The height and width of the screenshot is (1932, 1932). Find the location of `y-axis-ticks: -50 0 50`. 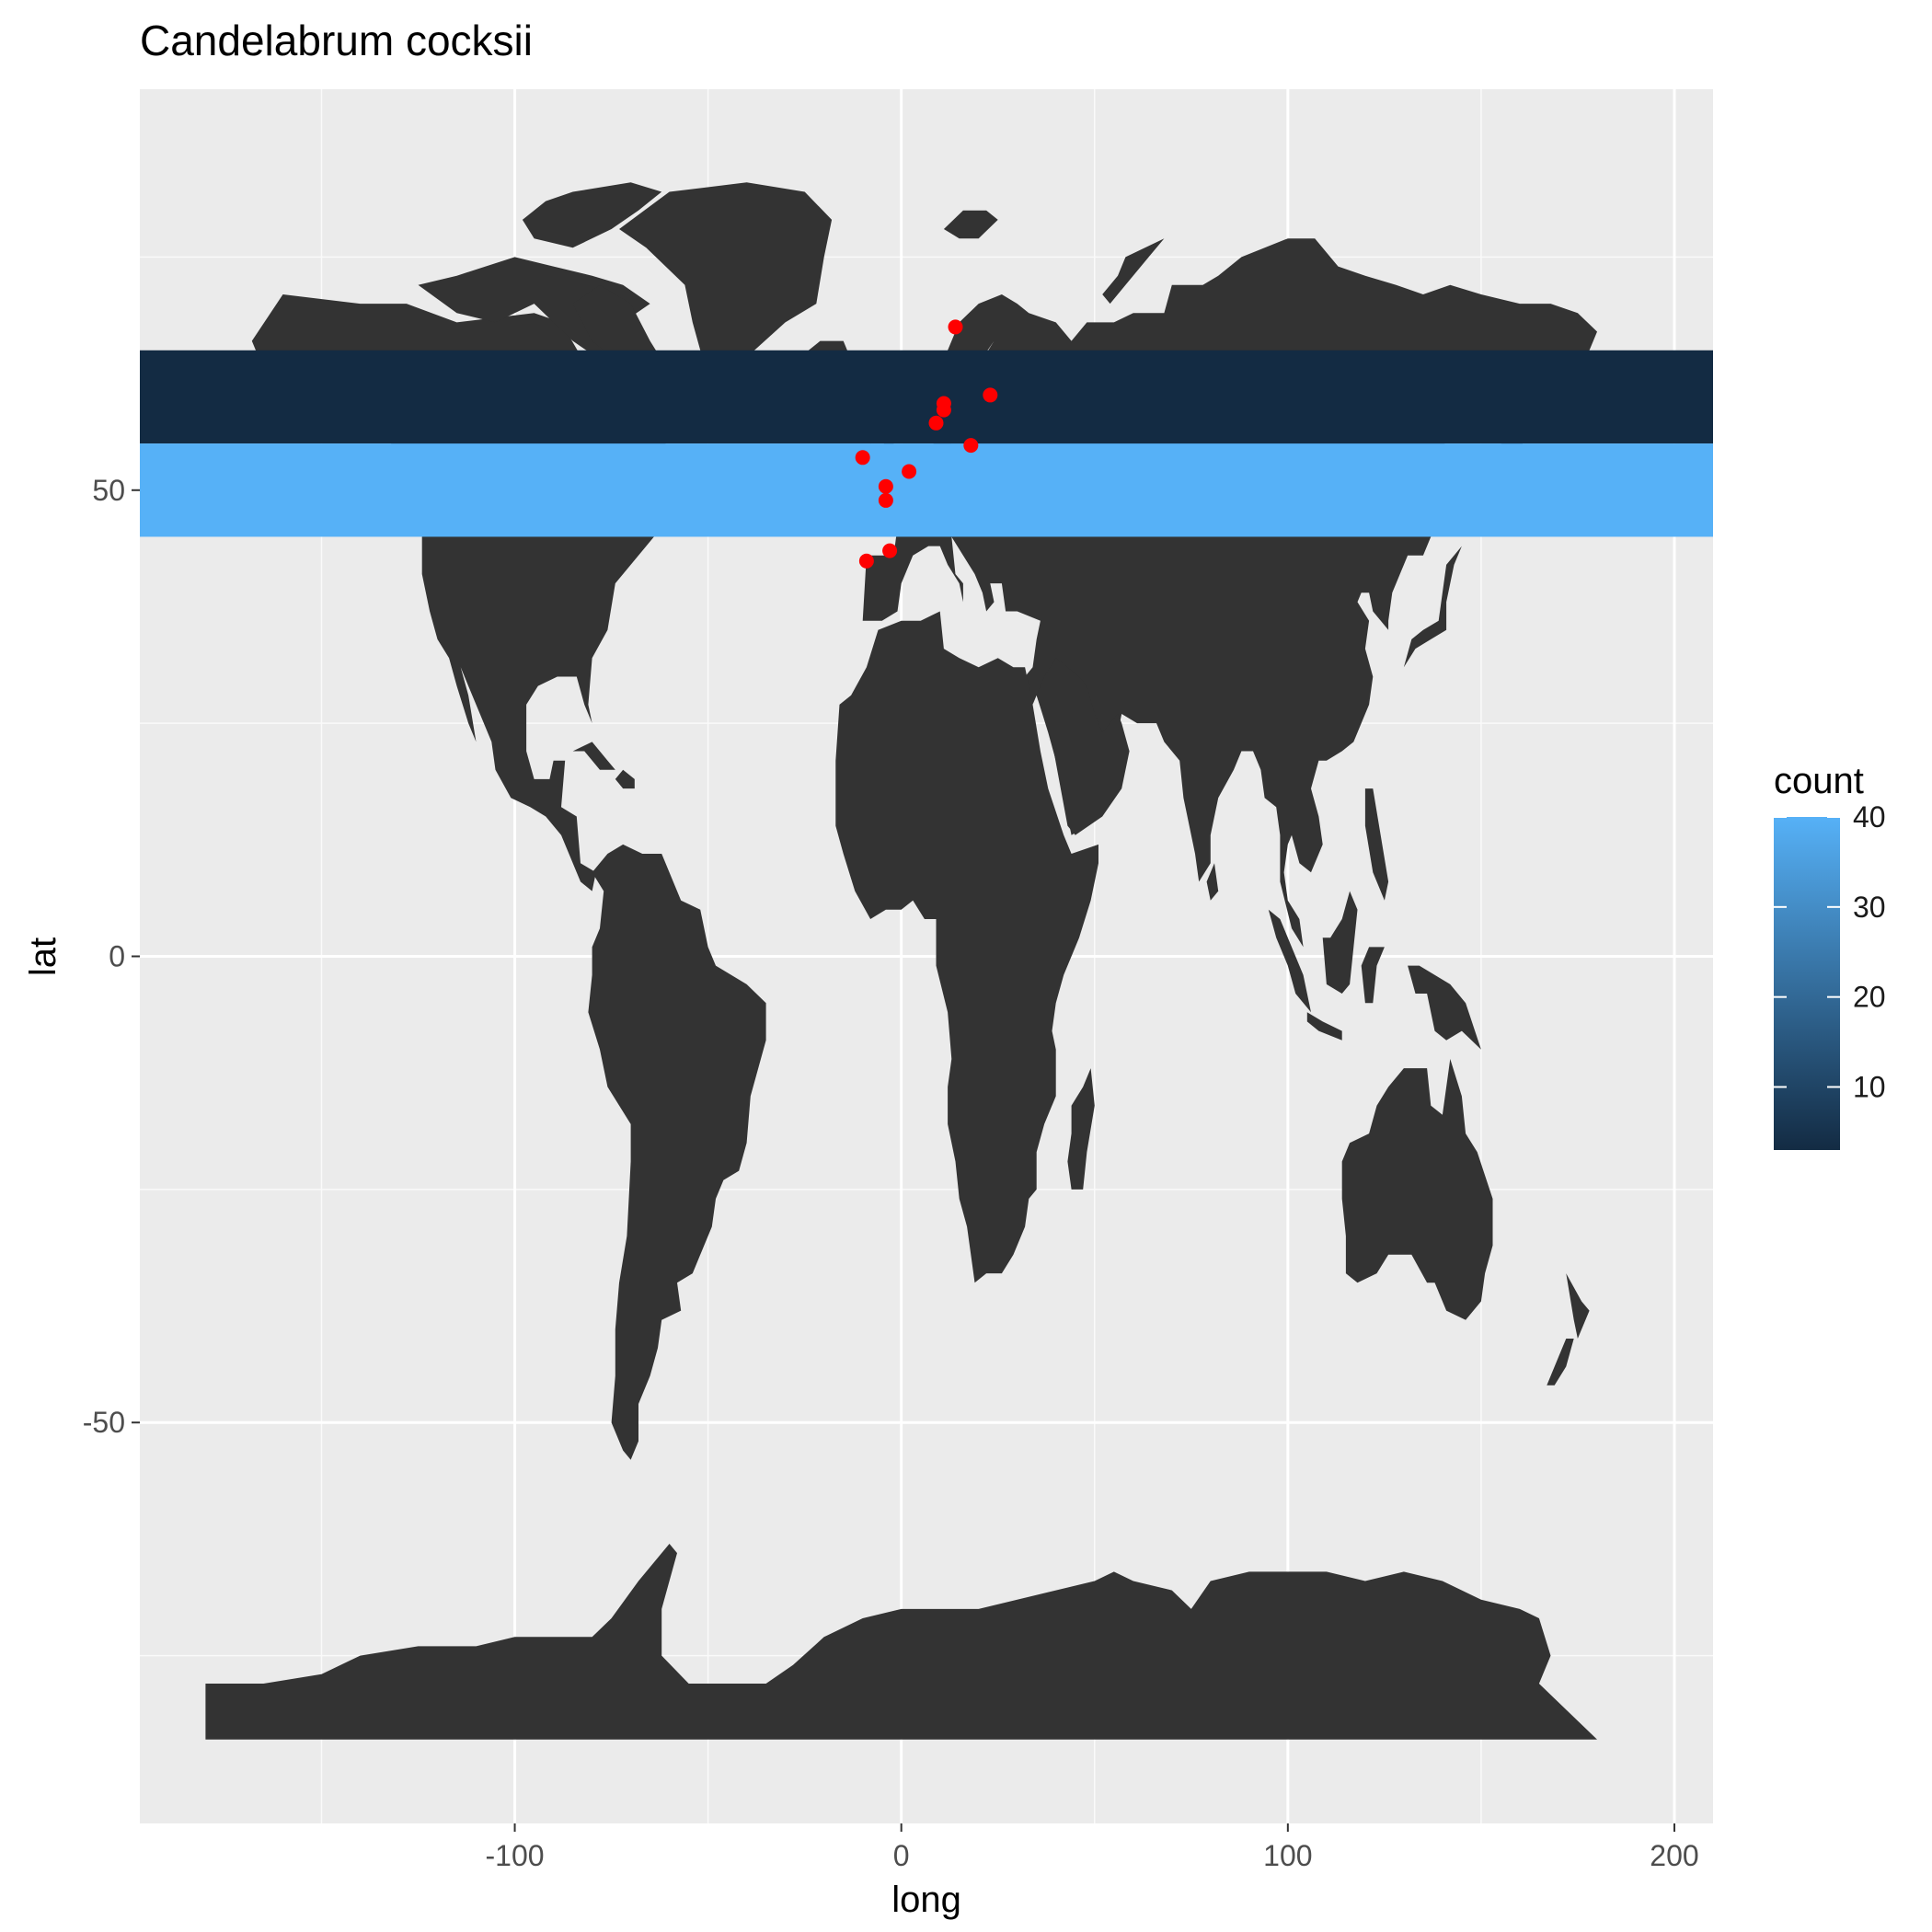

y-axis-ticks: -50 0 50 is located at coordinates (111, 956).